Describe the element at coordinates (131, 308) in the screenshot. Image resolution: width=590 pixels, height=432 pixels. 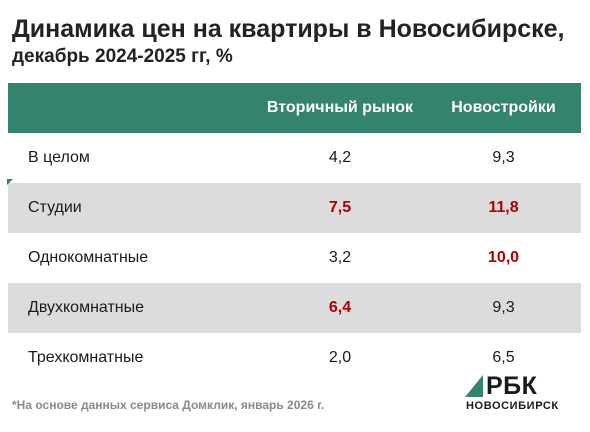
I see `row-label: Двухкомнатные` at that location.